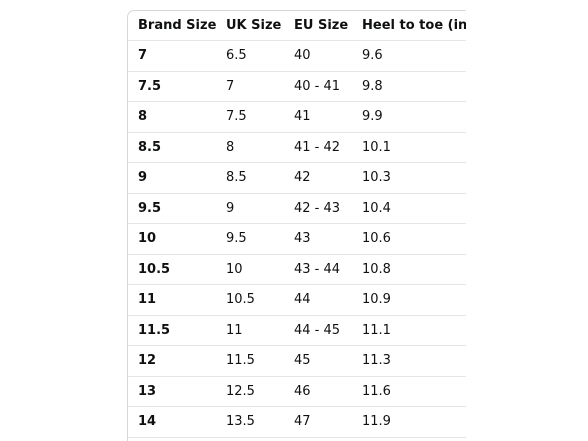 This screenshot has width=588, height=441. What do you see at coordinates (409, 26) in the screenshot?
I see `header-cell: Heel to toe (in)` at bounding box center [409, 26].